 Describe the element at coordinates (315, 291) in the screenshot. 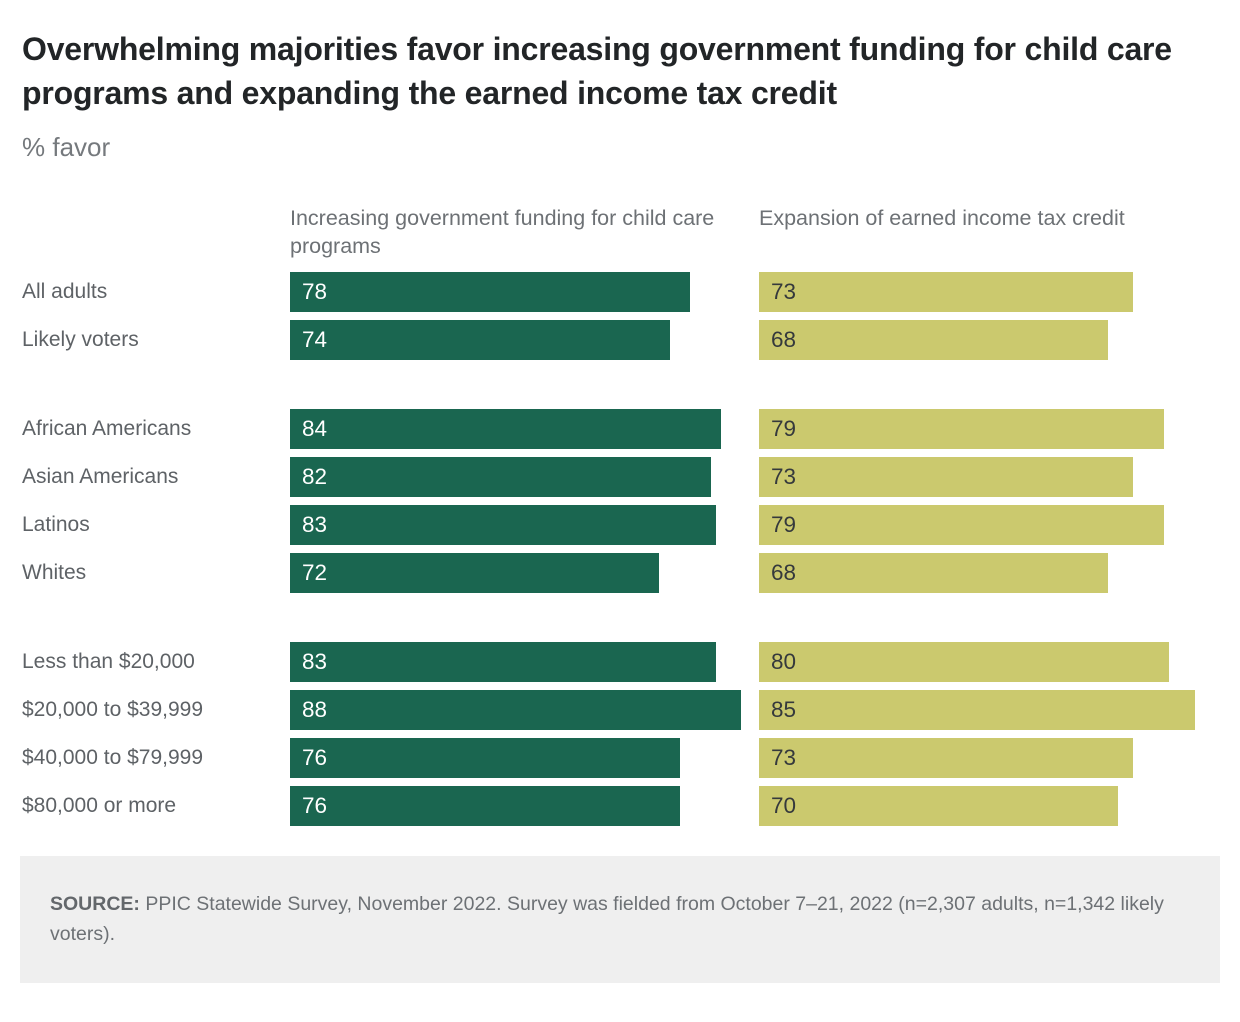

I see `bar-value: 78` at that location.